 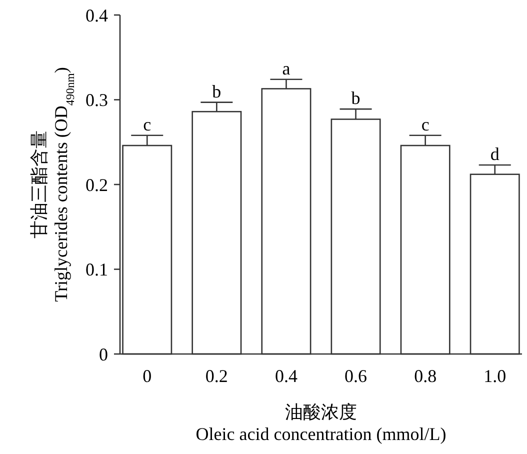 I want to click on y-tick-label: 0.2, so click(x=97, y=184).